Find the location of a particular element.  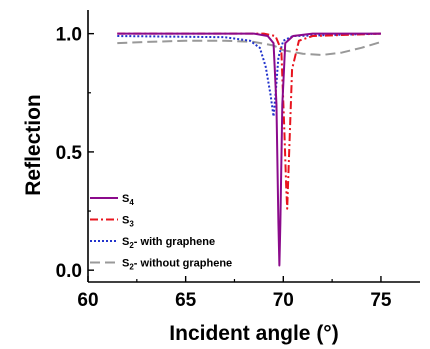

x-axis-title: Incident angle (°) is located at coordinates (253, 333).